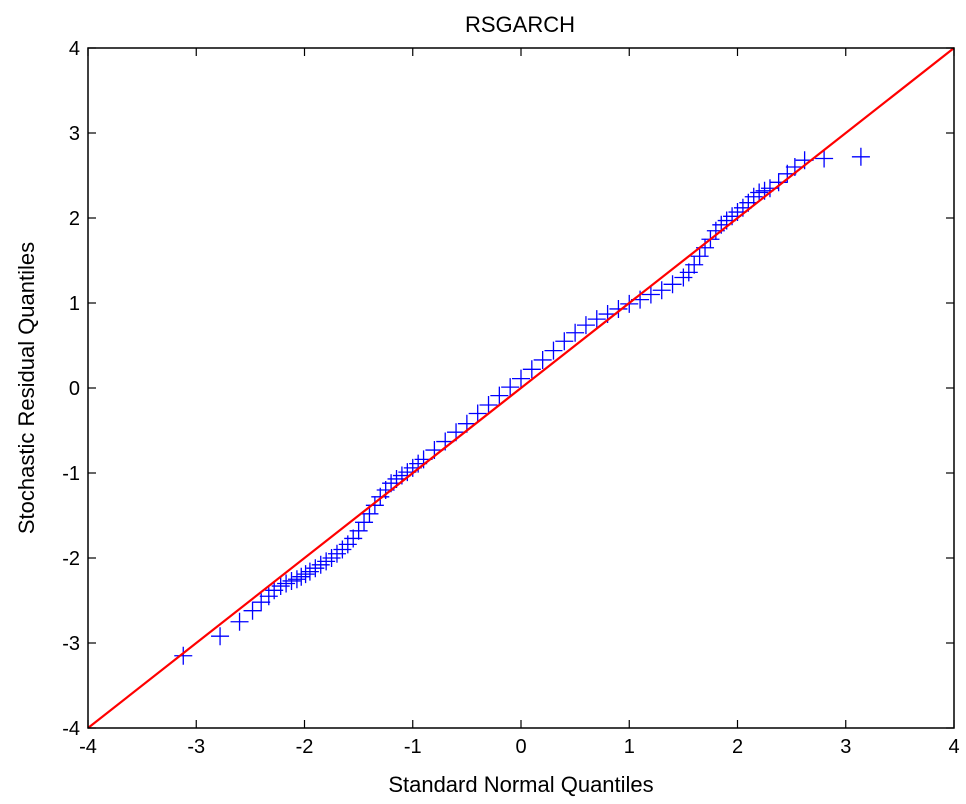 Image resolution: width=966 pixels, height=804 pixels. Describe the element at coordinates (88, 747) in the screenshot. I see `x-tick-label: -4` at that location.